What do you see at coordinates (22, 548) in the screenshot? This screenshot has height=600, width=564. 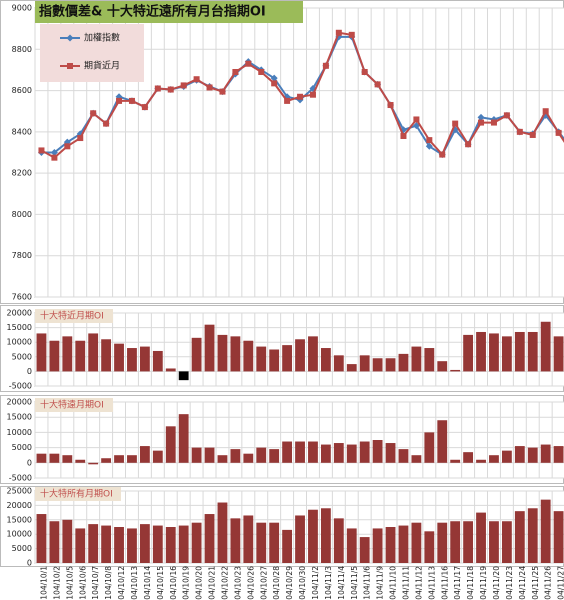 I see `y-tick-label: 5000` at bounding box center [22, 548].